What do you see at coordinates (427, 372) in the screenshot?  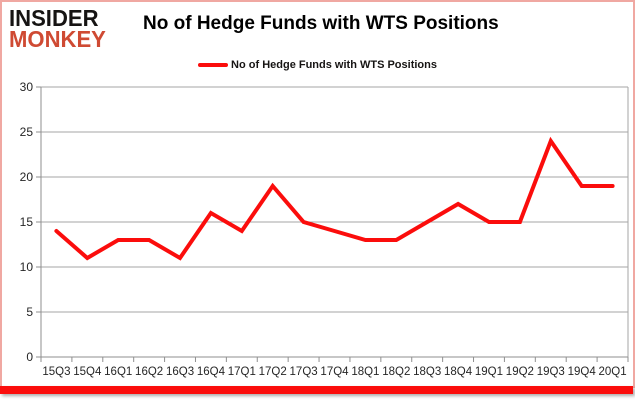 I see `x-tick-label: 18Q3` at bounding box center [427, 372].